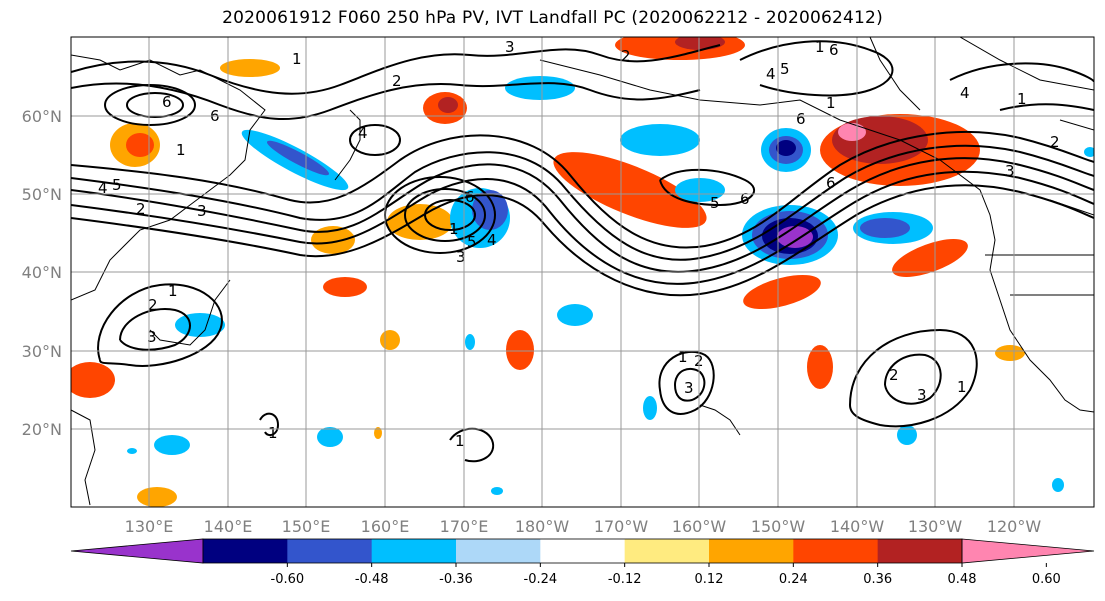 This screenshot has height=601, width=1105. What do you see at coordinates (857, 526) in the screenshot?
I see `lon-tick-label: 140°W` at bounding box center [857, 526].